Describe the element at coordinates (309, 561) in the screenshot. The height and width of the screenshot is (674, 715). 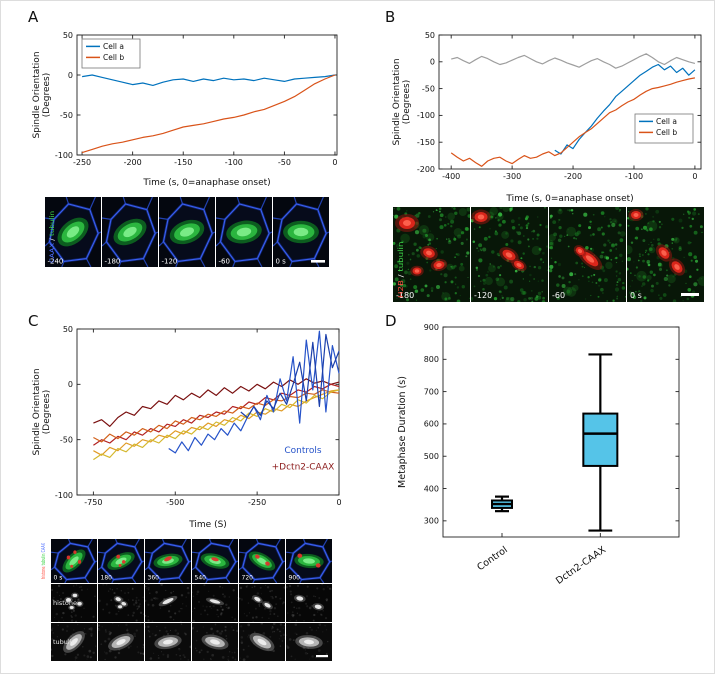
I see `microscopy-frame: 900` at that location.